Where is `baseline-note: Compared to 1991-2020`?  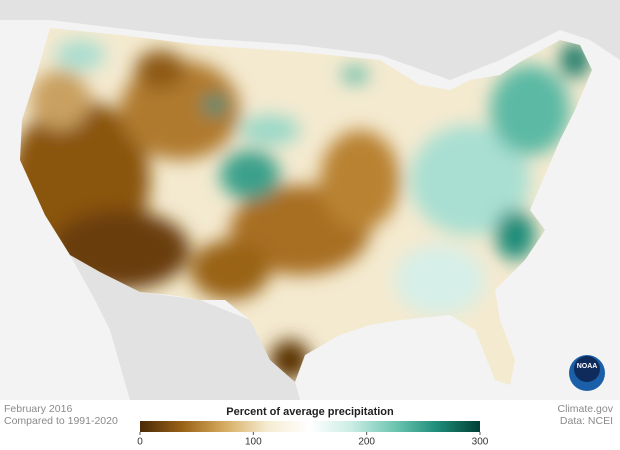
baseline-note: Compared to 1991-2020 is located at coordinates (61, 421).